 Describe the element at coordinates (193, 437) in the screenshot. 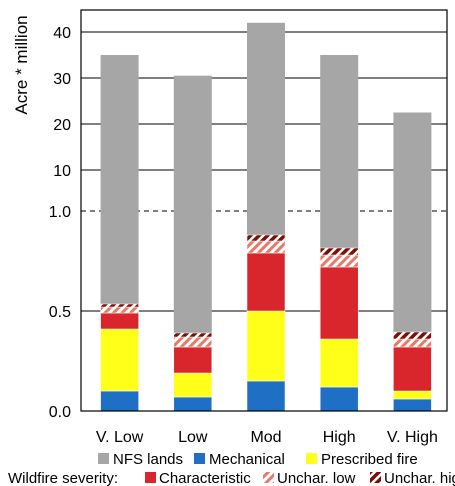

I see `x-tick-label: Low` at that location.